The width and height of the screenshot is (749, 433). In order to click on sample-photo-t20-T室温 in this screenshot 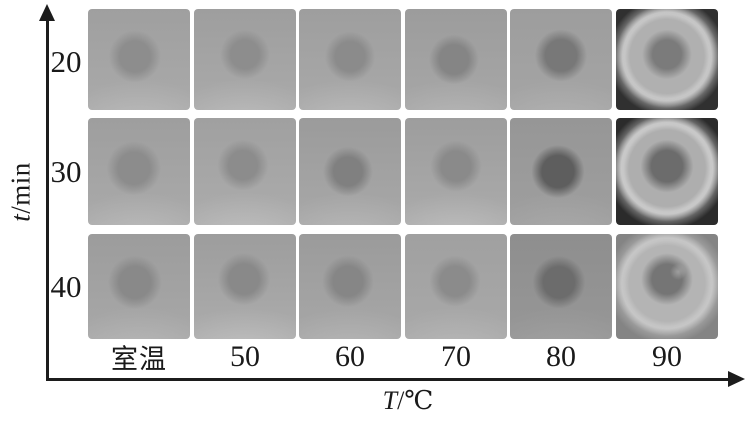, I will do `click(139, 59)`.